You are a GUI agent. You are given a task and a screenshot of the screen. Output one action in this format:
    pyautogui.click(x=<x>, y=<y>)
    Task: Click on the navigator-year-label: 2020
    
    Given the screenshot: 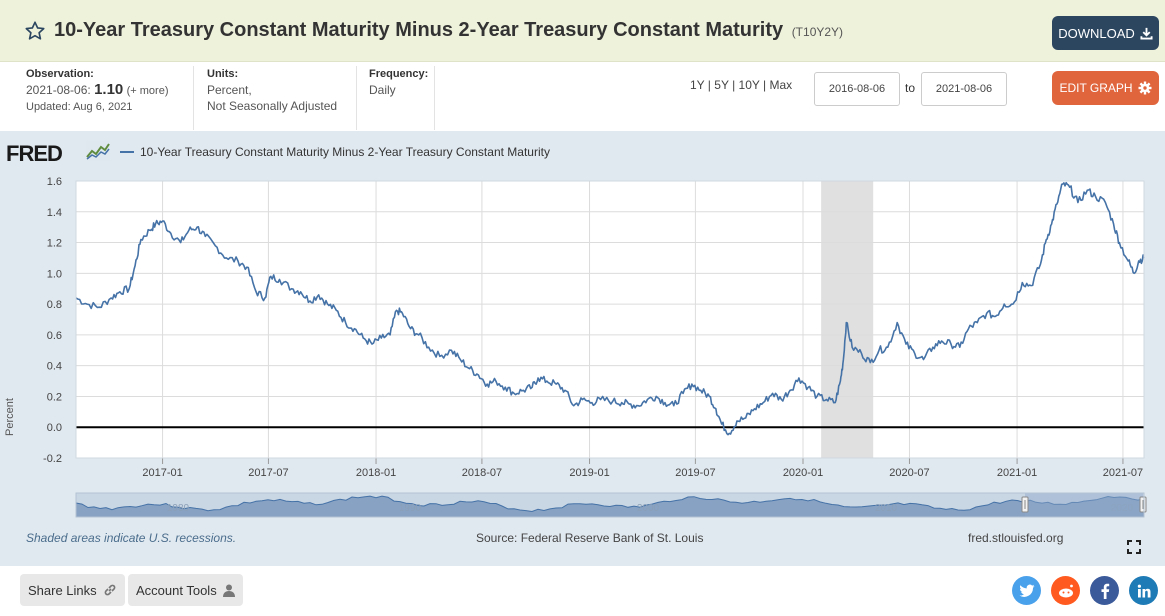 What is the action you would take?
    pyautogui.click(x=1122, y=508)
    